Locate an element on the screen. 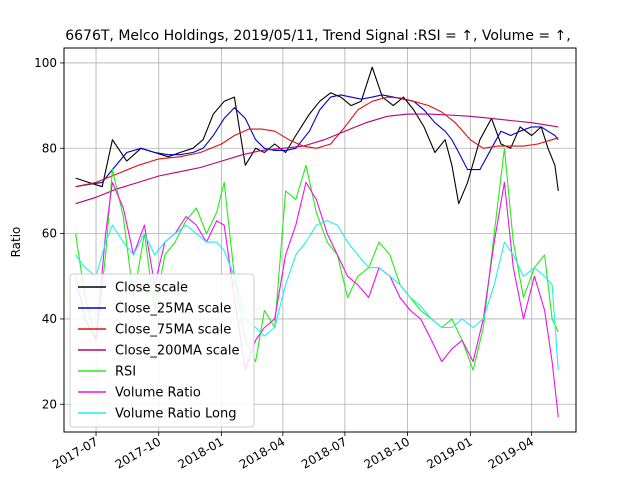  legend-label-close-25ma-scale: Close_25MA scale is located at coordinates (173, 309).